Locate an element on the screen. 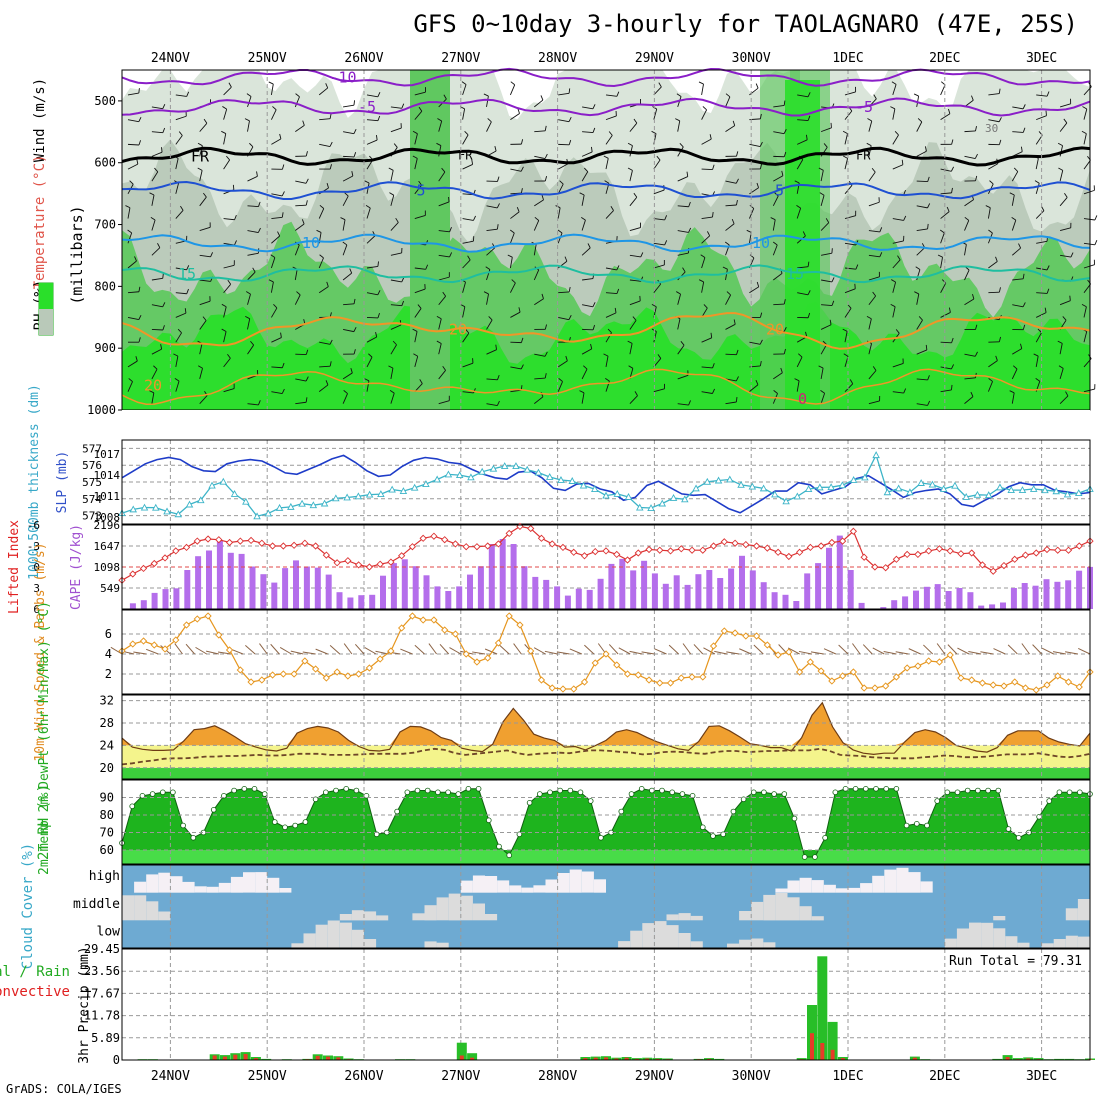  precip-tick-label: 0 is located at coordinates (116, 1060).